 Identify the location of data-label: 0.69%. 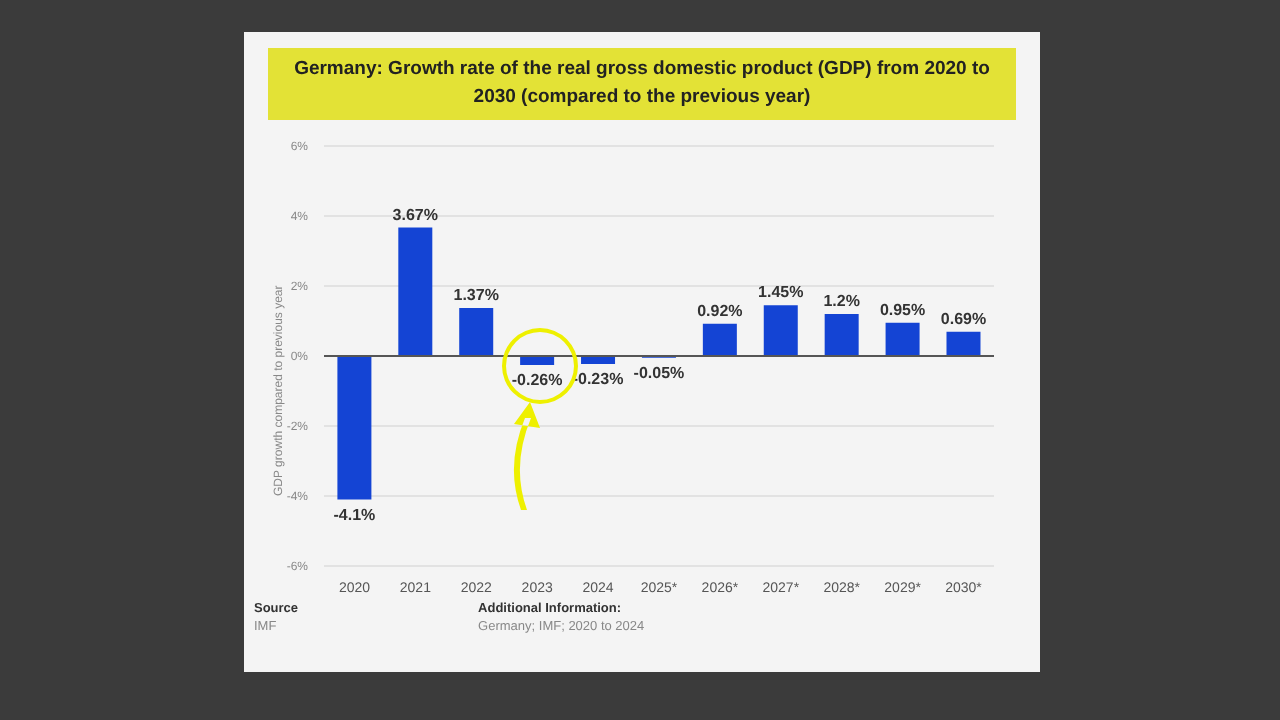
(963, 318).